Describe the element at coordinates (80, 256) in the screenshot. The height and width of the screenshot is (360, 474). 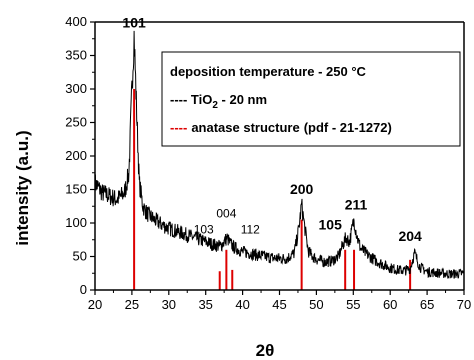
I see `y-tick-label: 50` at that location.